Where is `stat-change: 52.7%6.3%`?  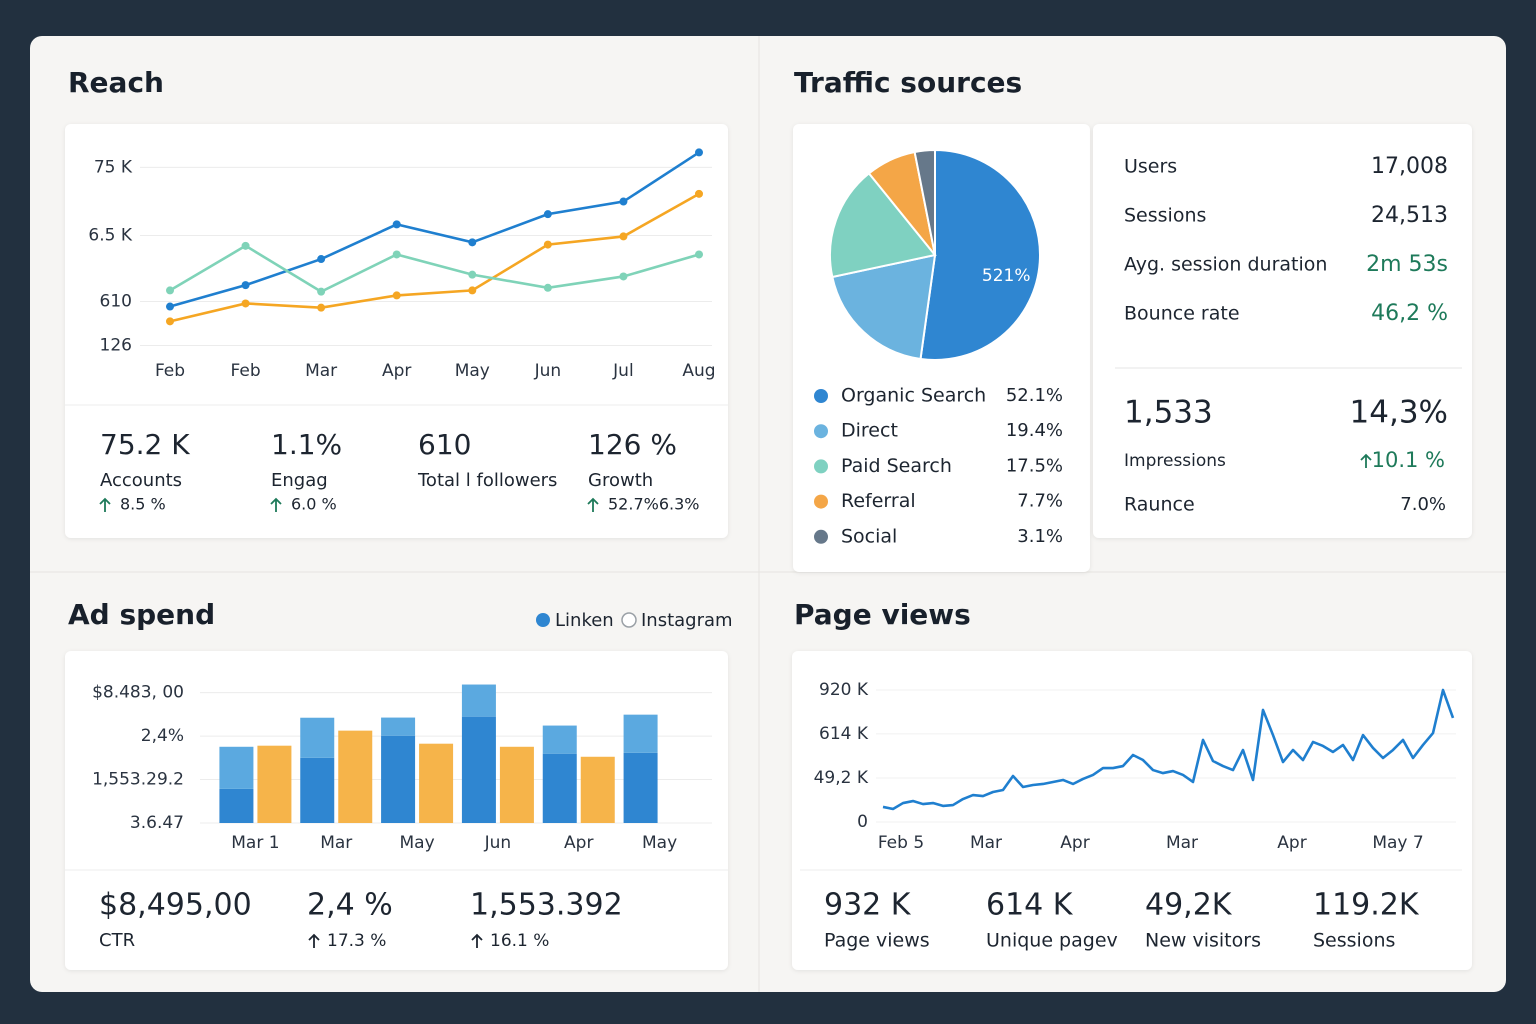
stat-change: 52.7%6.3% is located at coordinates (653, 504).